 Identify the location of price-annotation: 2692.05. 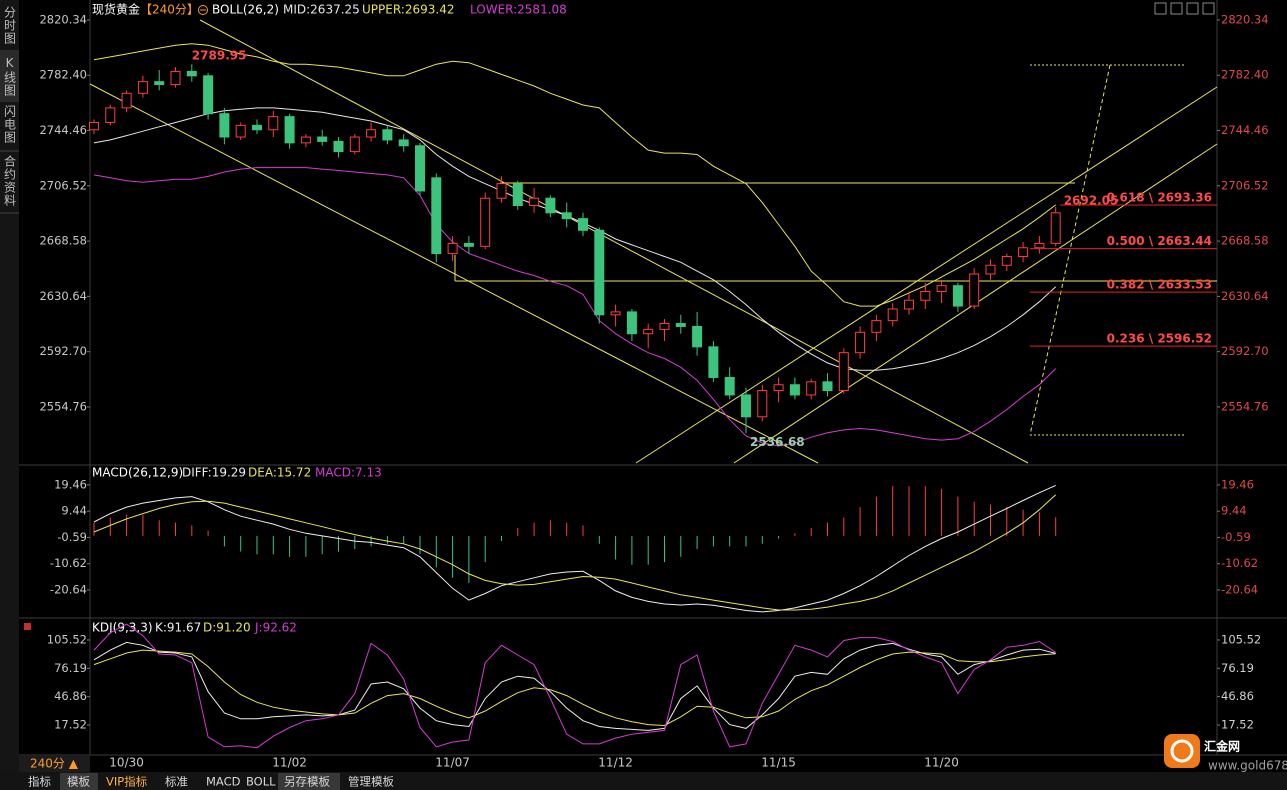
(1091, 200).